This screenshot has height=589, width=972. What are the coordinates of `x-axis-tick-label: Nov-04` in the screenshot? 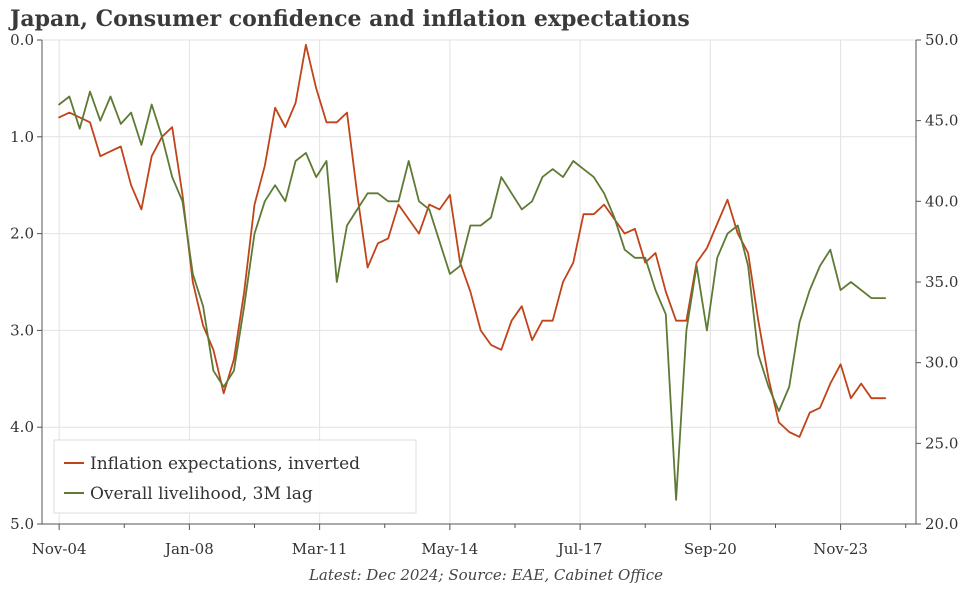 It's located at (59, 549).